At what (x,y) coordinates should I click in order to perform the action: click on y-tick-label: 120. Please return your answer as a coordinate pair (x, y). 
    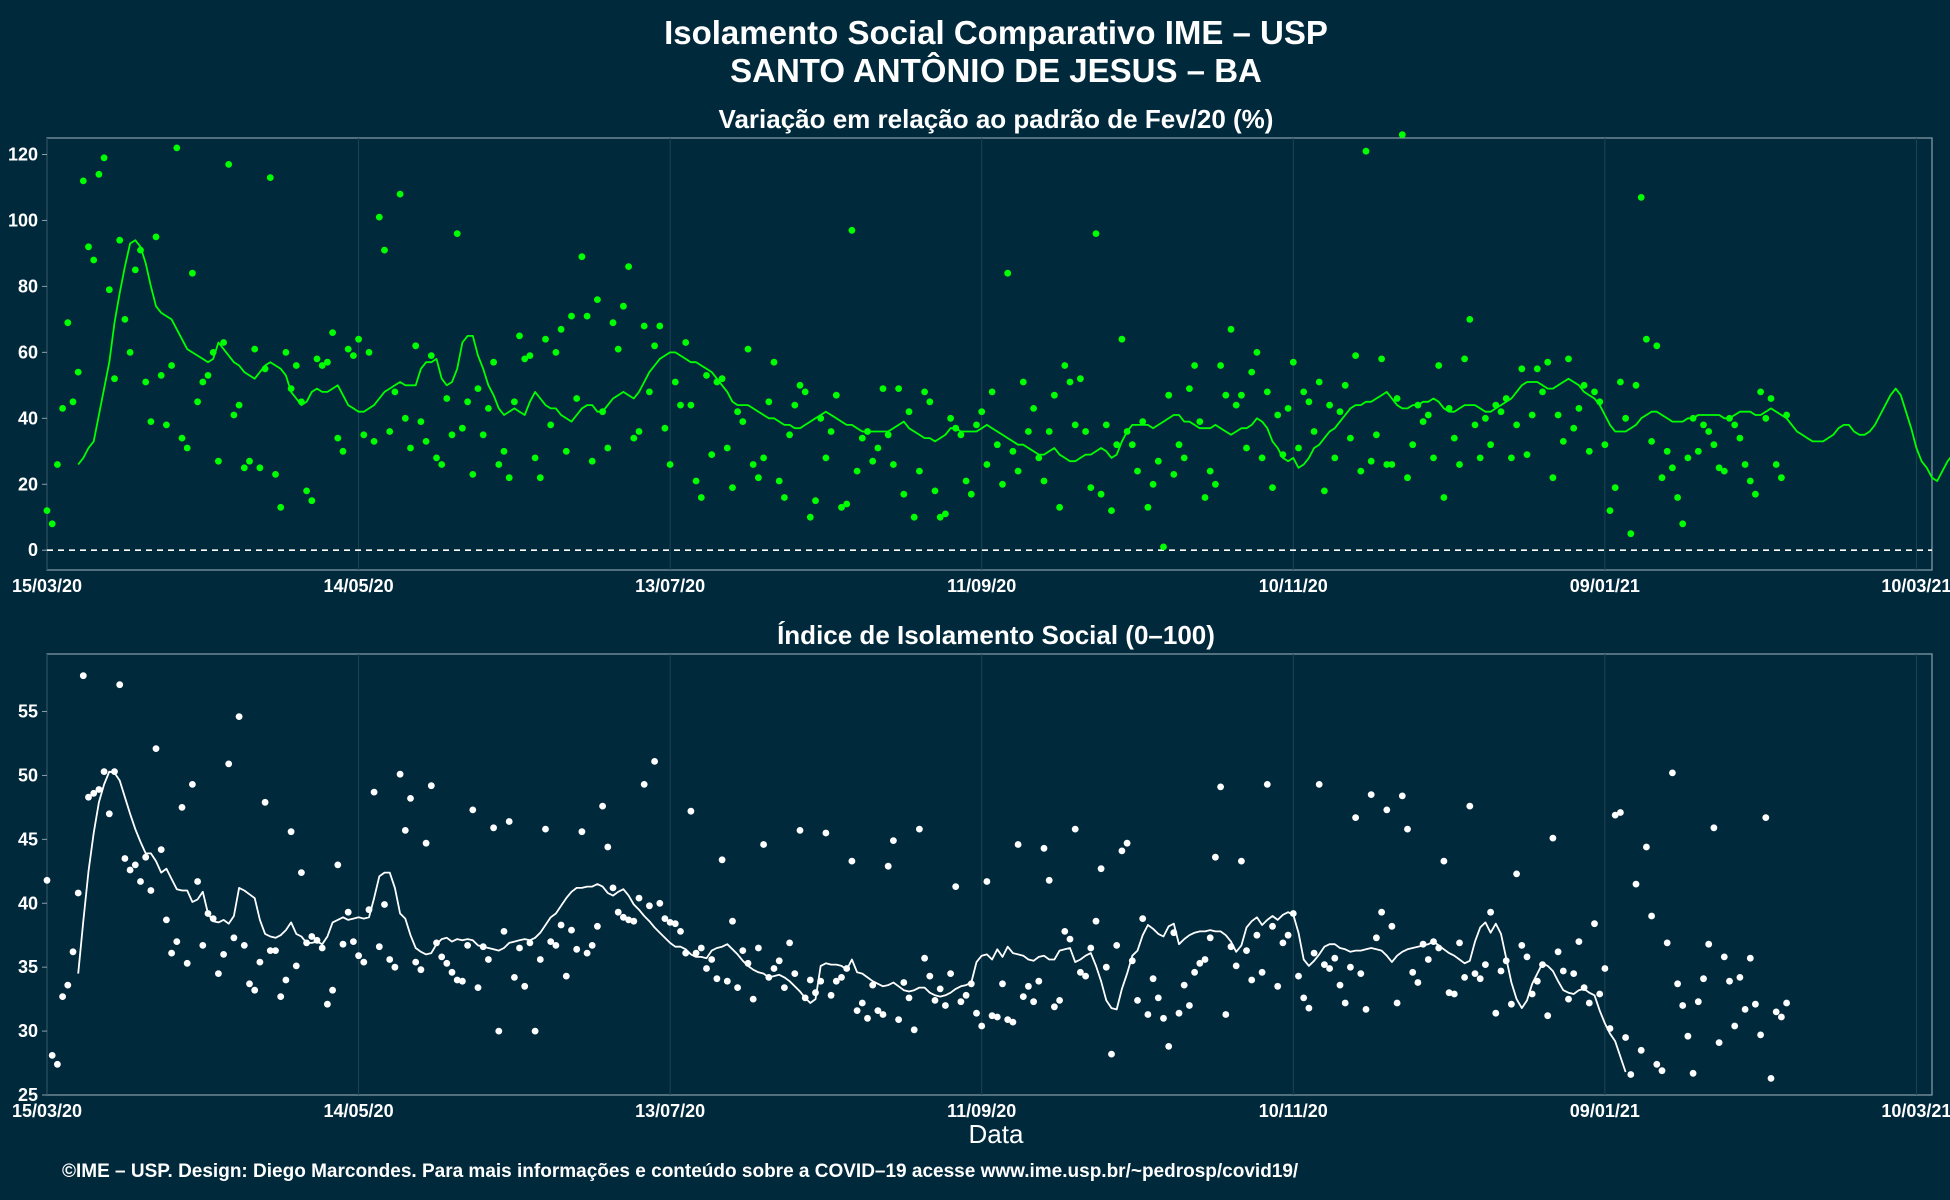
    Looking at the image, I should click on (23, 154).